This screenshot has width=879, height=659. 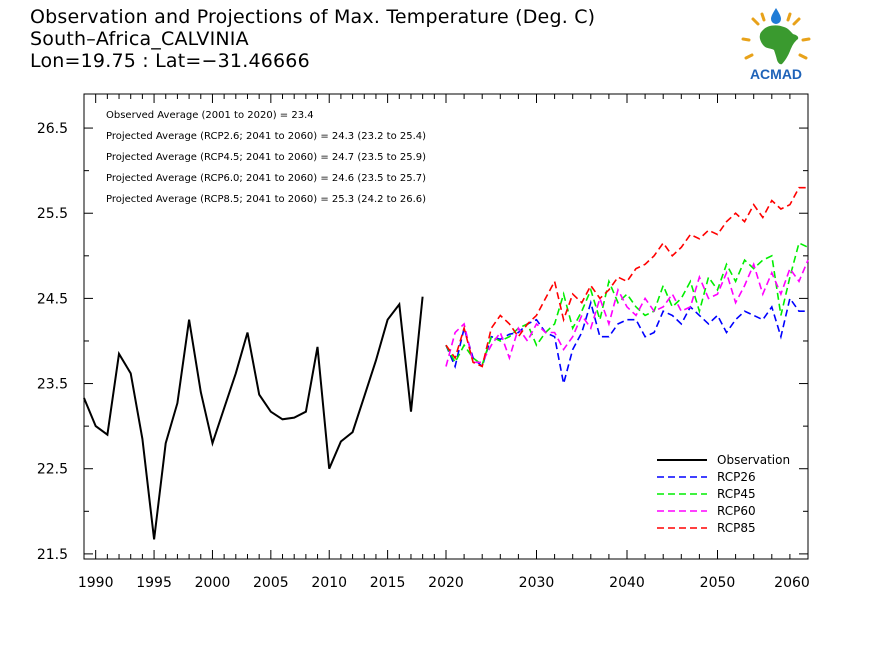 What do you see at coordinates (627, 583) in the screenshot?
I see `x-tick-label: 2040` at bounding box center [627, 583].